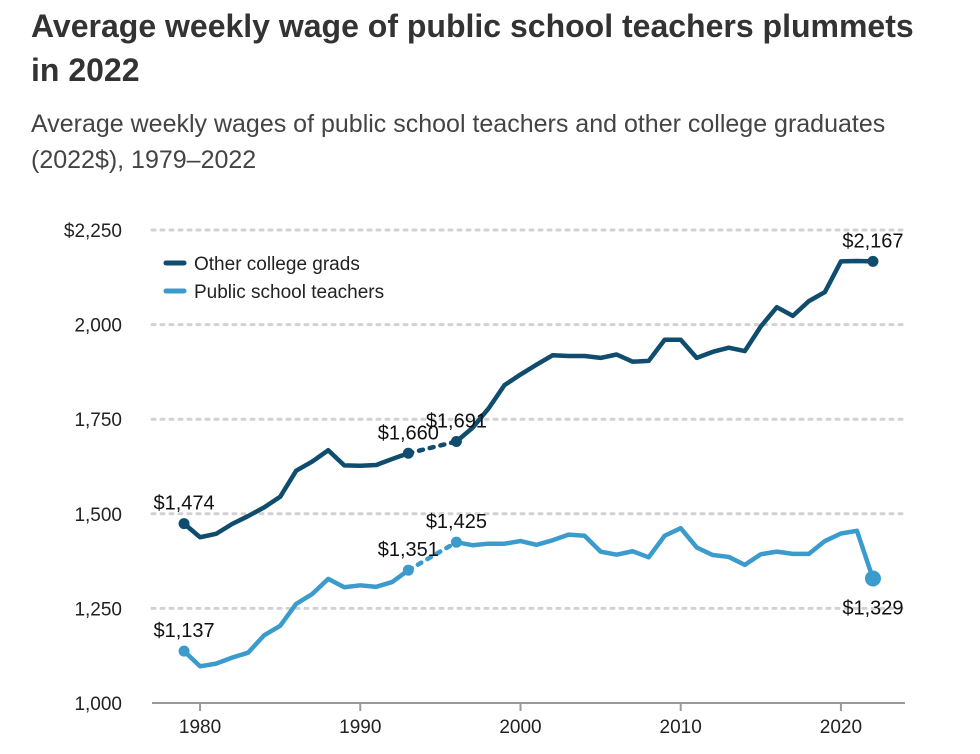 The width and height of the screenshot is (980, 754). Describe the element at coordinates (98, 609) in the screenshot. I see `y-tick-label: 1,250` at that location.